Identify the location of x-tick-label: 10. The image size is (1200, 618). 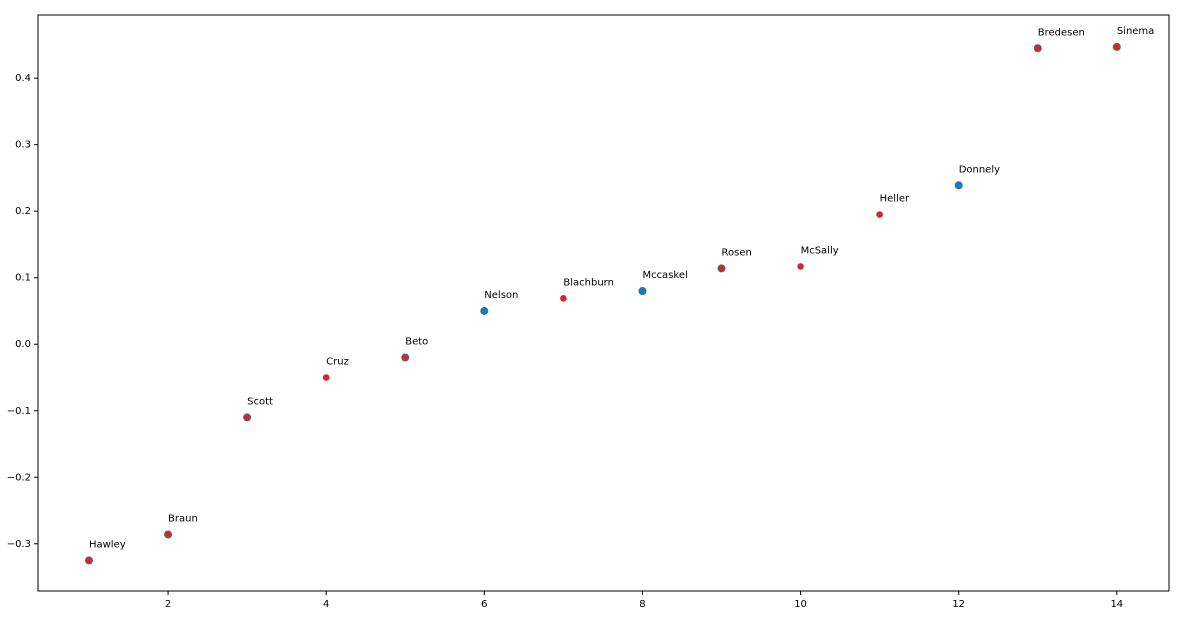
(800, 604).